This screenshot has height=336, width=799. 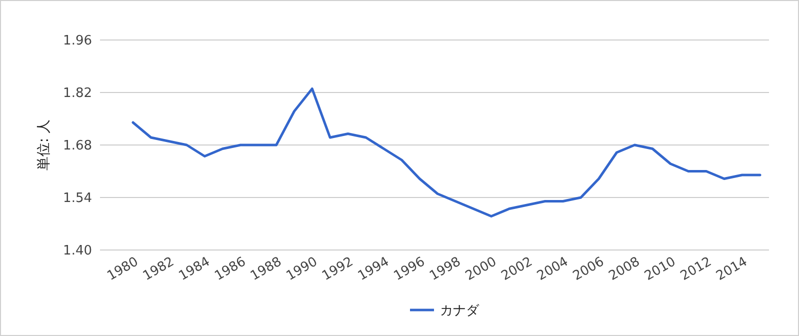 I want to click on y-tick-label: 1.96, so click(x=77, y=41).